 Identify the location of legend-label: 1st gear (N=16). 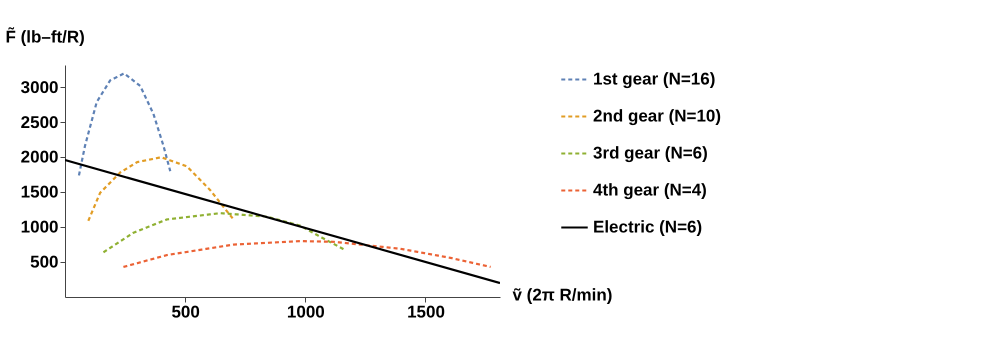
(654, 79).